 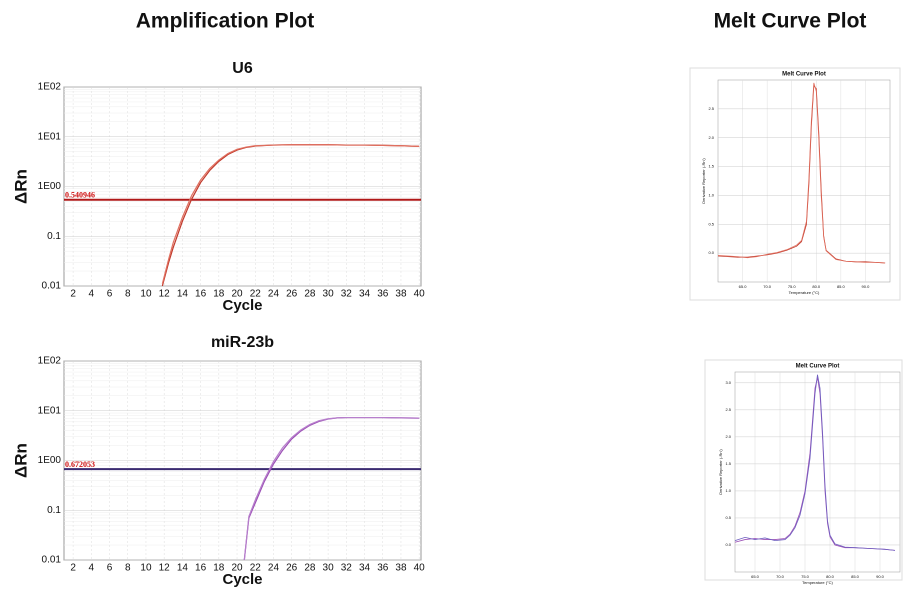 What do you see at coordinates (728, 382) in the screenshot?
I see `y-tick-label: 3.0` at bounding box center [728, 382].